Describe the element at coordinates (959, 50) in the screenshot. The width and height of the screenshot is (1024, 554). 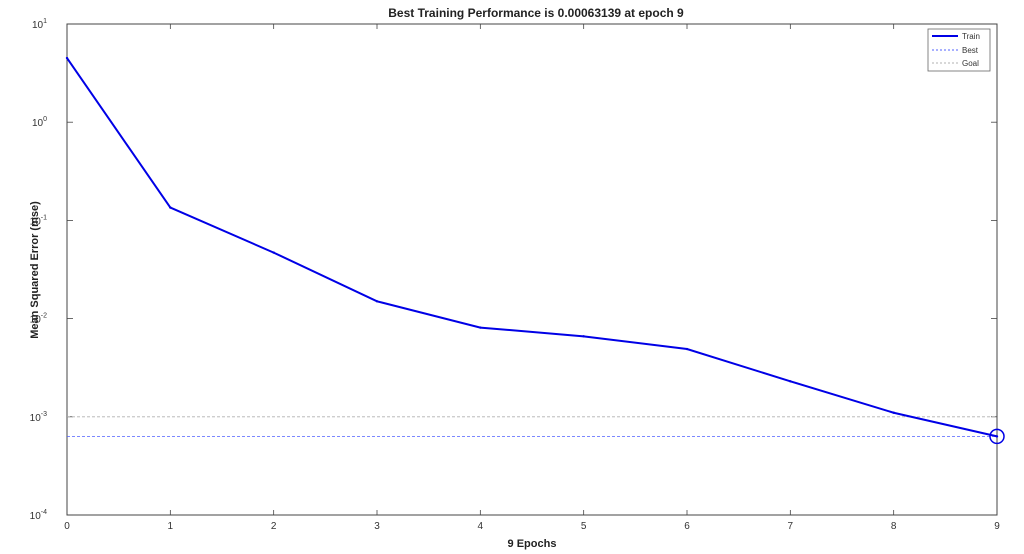
I see `legend: Train Best Goal` at that location.